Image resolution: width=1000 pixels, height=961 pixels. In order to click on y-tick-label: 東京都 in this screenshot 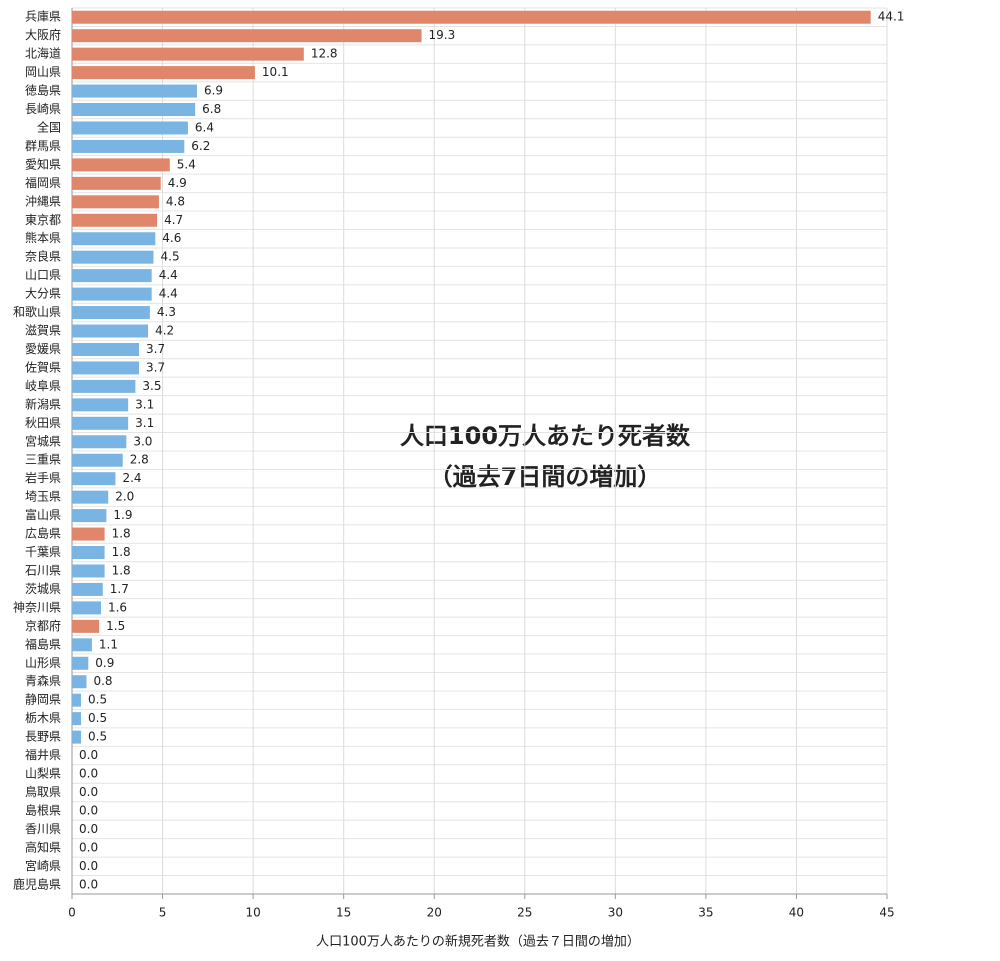, I will do `click(43, 220)`.